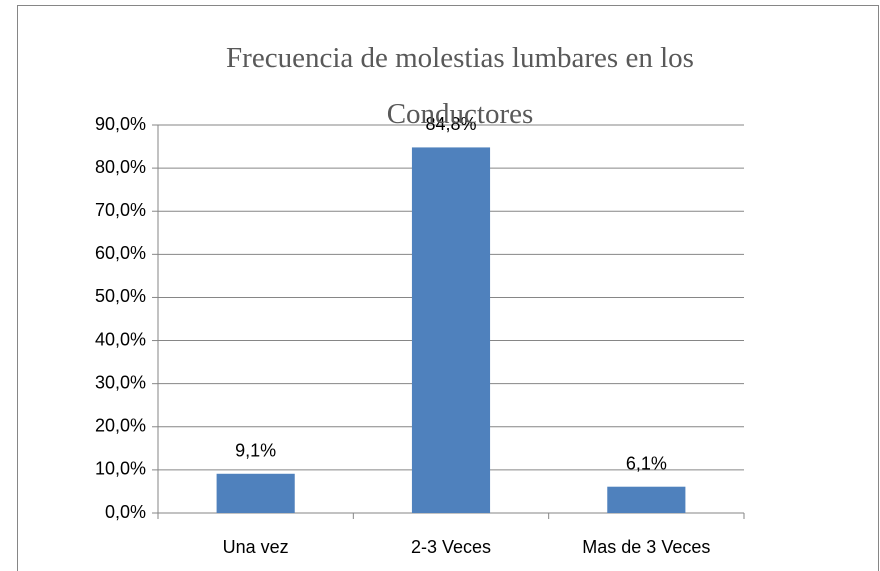 The width and height of the screenshot is (880, 571). I want to click on y-tick-label: 10,0%, so click(120, 469).